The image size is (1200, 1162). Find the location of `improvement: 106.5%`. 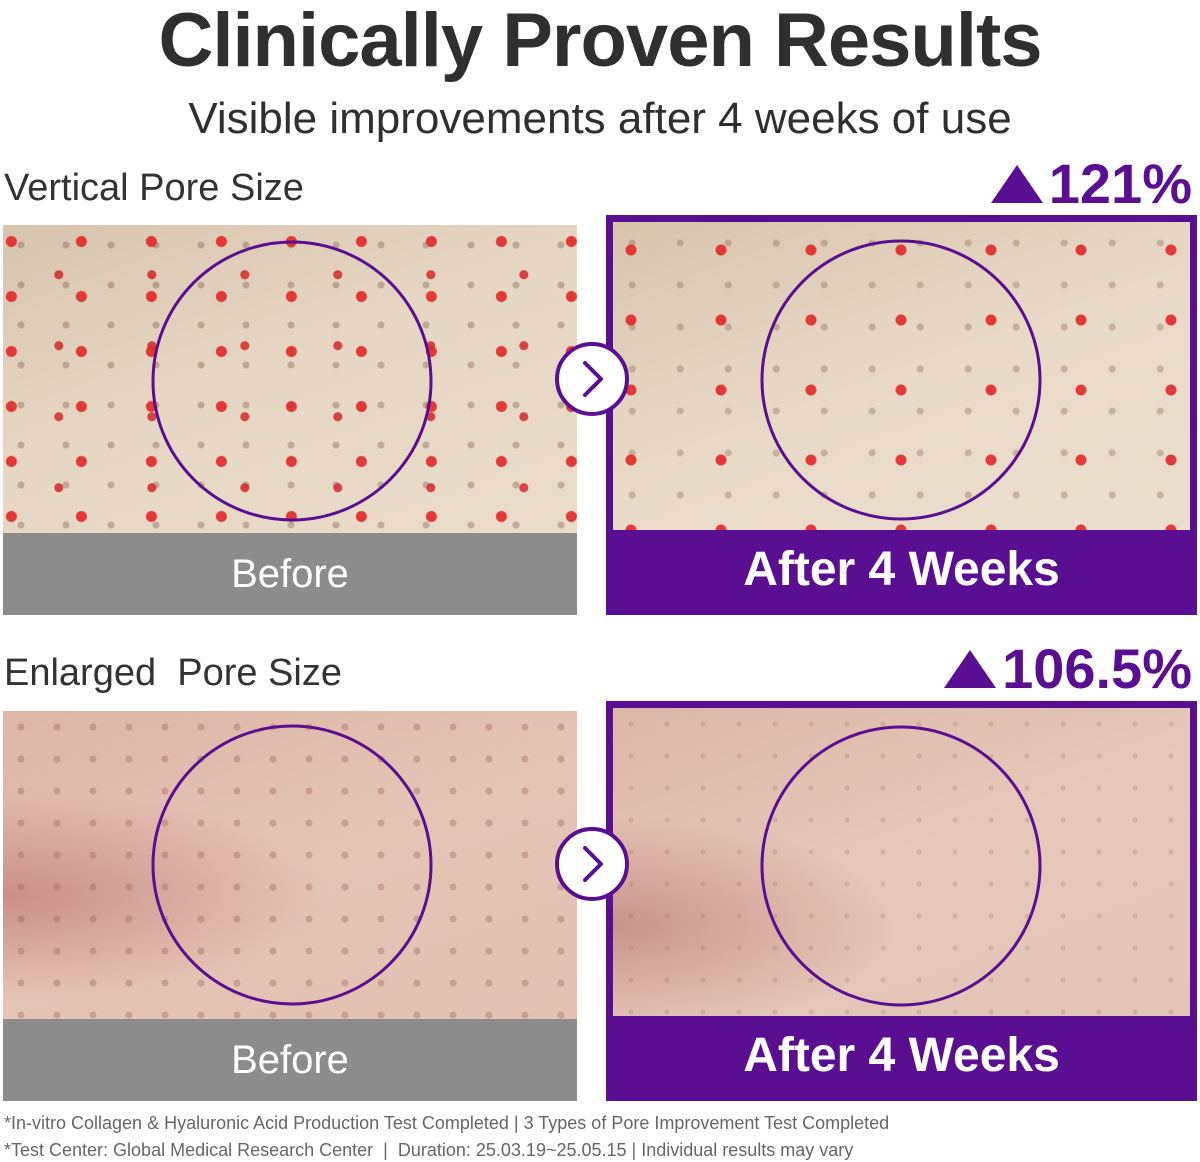

improvement: 106.5% is located at coordinates (1067, 669).